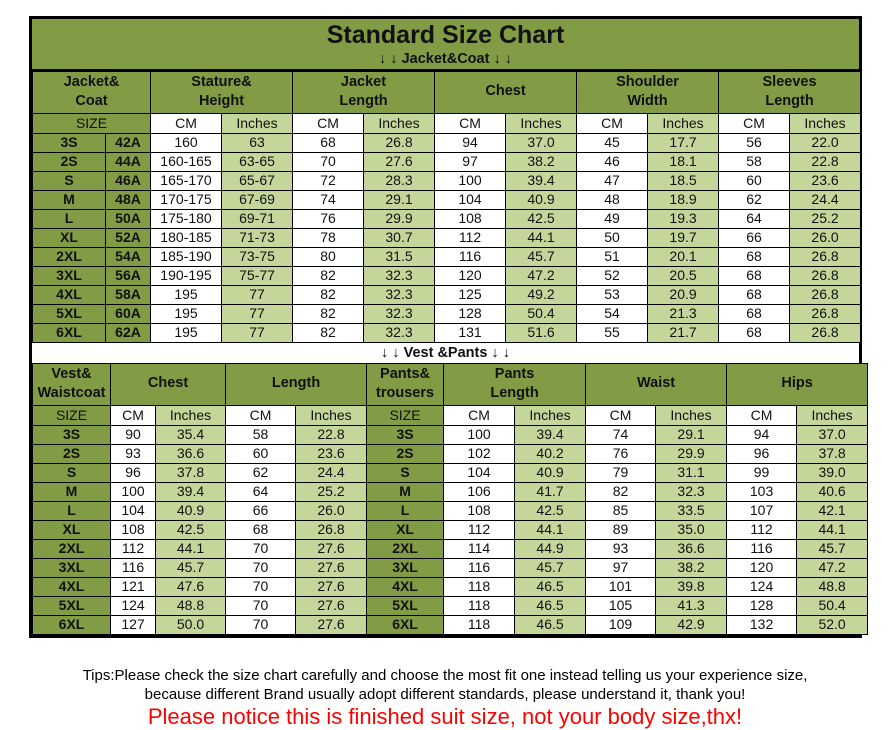  What do you see at coordinates (506, 92) in the screenshot?
I see `group-header: Chest` at bounding box center [506, 92].